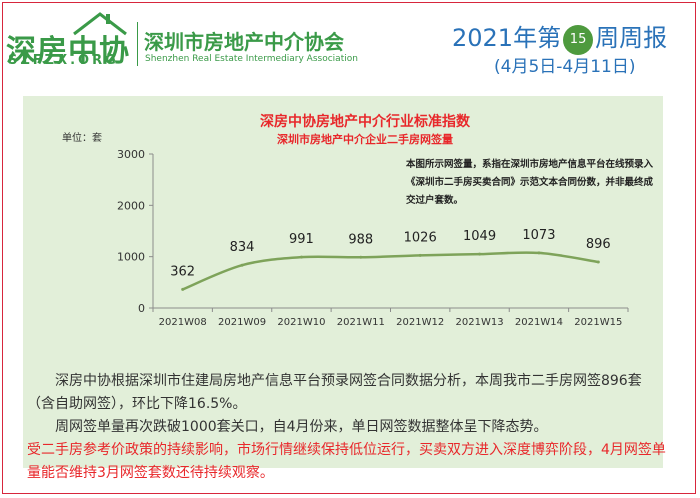  I want to click on house-logo-icon, so click(100, 24).